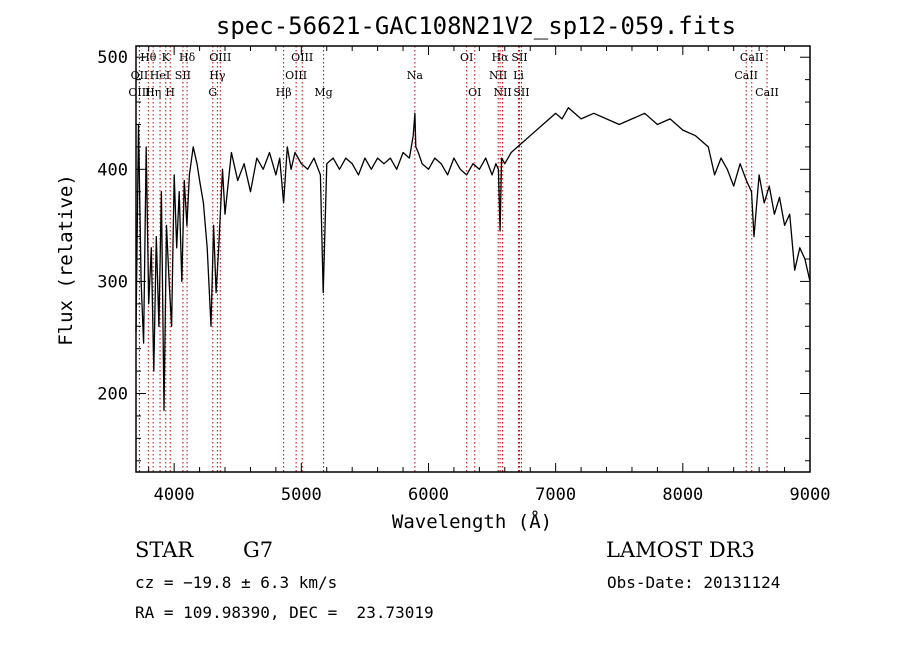 Image resolution: width=900 pixels, height=649 pixels. What do you see at coordinates (518, 75) in the screenshot?
I see `line-label: Li` at bounding box center [518, 75].